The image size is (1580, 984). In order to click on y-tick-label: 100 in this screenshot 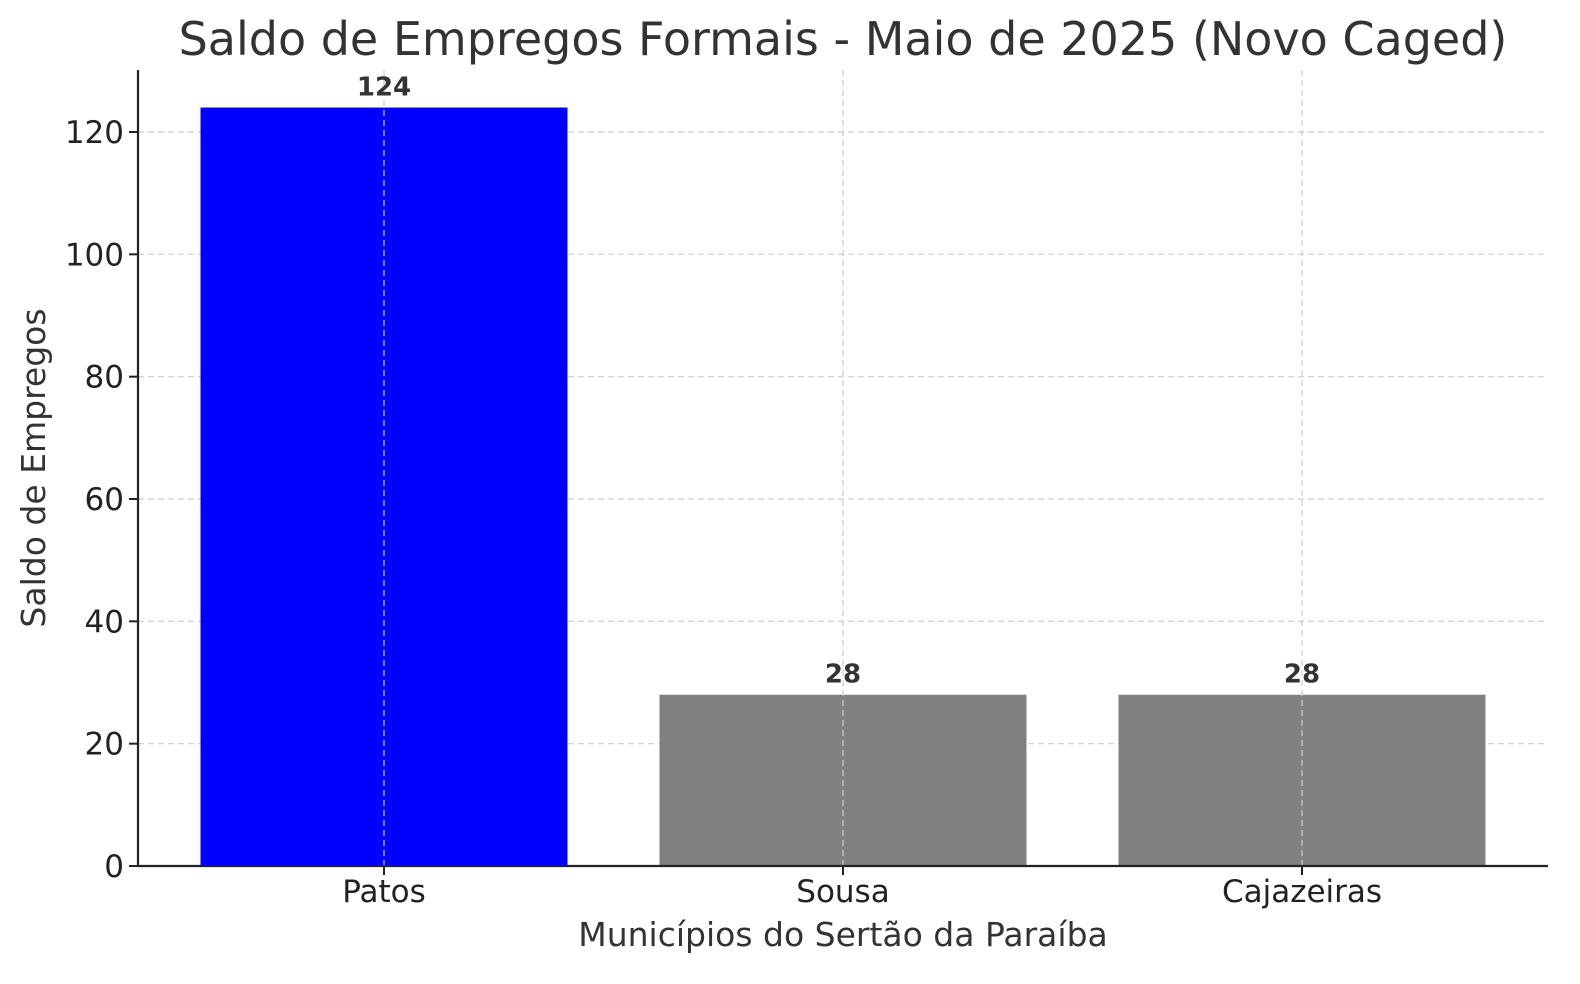, I will do `click(94, 255)`.